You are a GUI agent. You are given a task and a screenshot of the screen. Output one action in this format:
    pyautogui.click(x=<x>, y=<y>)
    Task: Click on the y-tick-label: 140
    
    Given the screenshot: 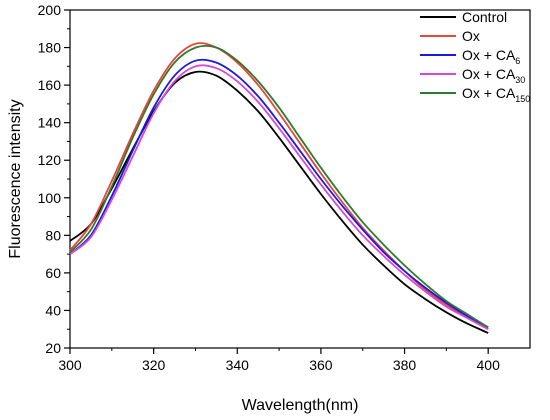 What is the action you would take?
    pyautogui.click(x=50, y=123)
    